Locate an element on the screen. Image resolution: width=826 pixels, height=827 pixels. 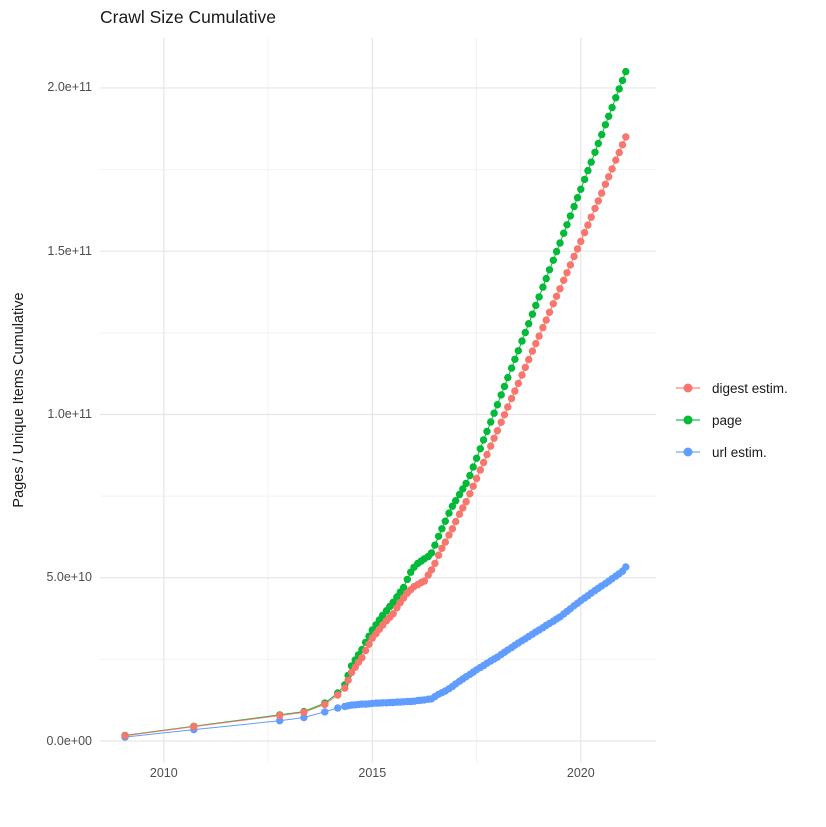
legend-label: digest estim. is located at coordinates (750, 388).